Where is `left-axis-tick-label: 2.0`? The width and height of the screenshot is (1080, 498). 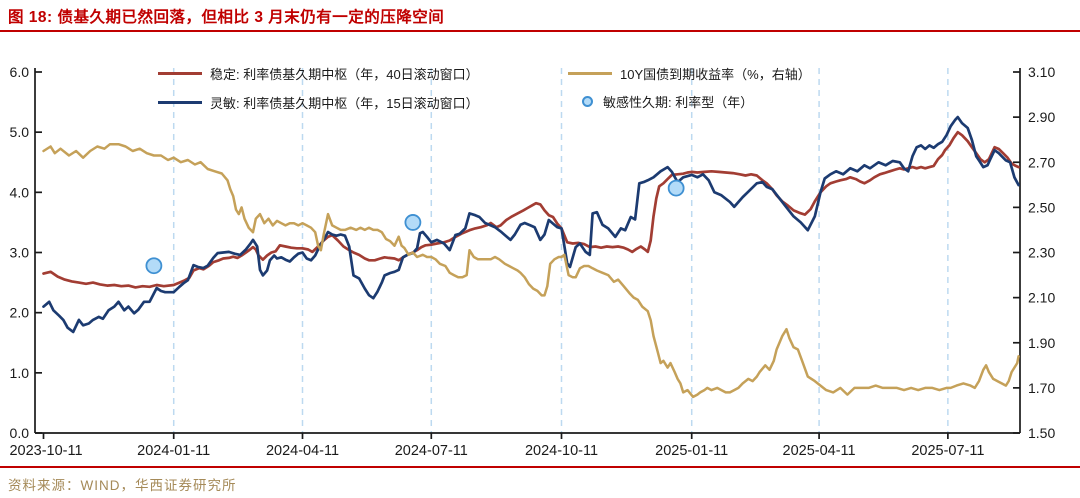
left-axis-tick-label: 2.0 is located at coordinates (20, 313).